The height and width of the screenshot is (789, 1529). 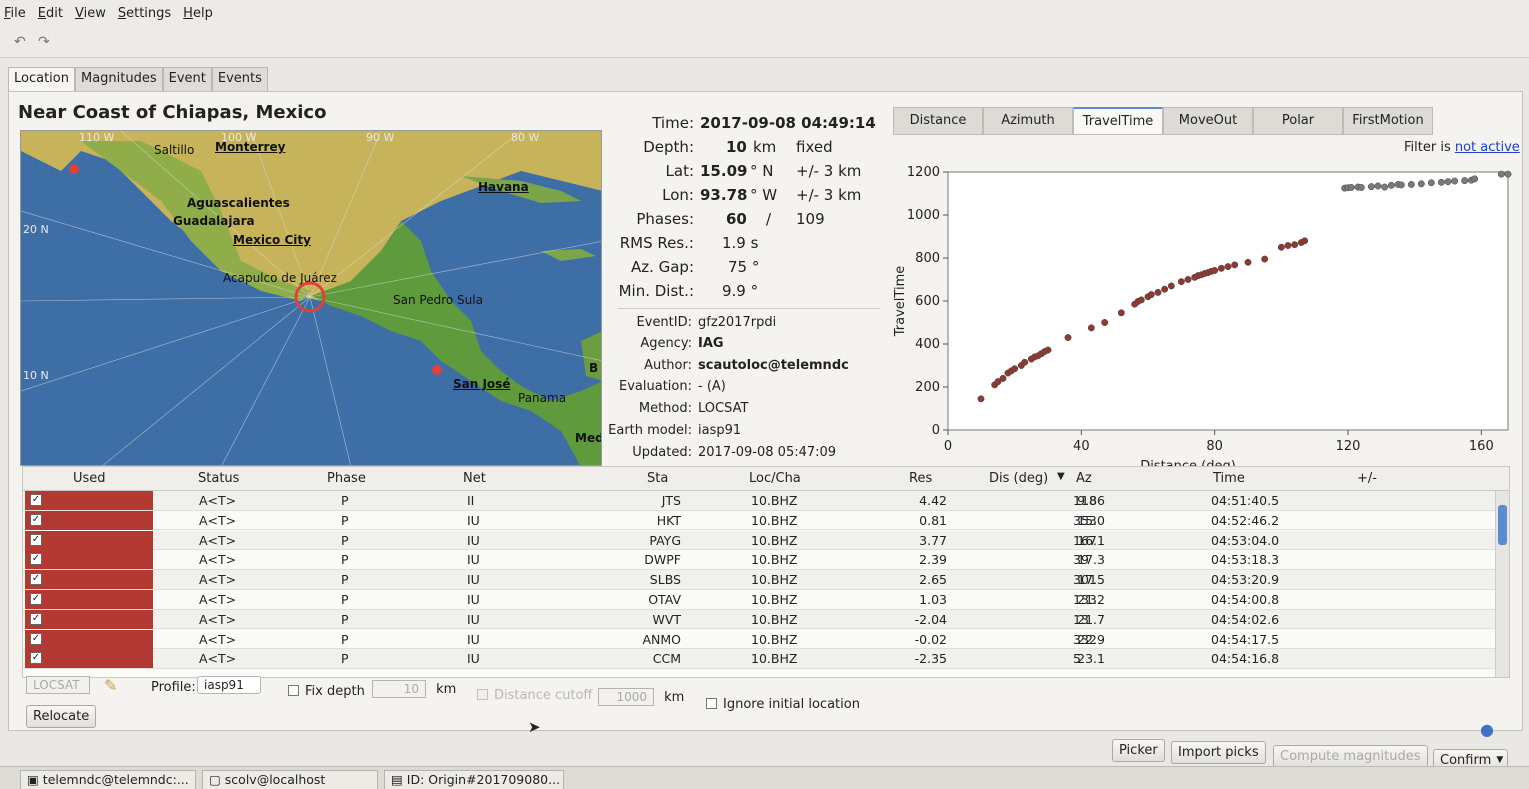 I want to click on table-row: ✓ A<T> P IU HKT 10.BHZ 0.81 15.0 353 04:52:46.2, so click(x=766, y=520).